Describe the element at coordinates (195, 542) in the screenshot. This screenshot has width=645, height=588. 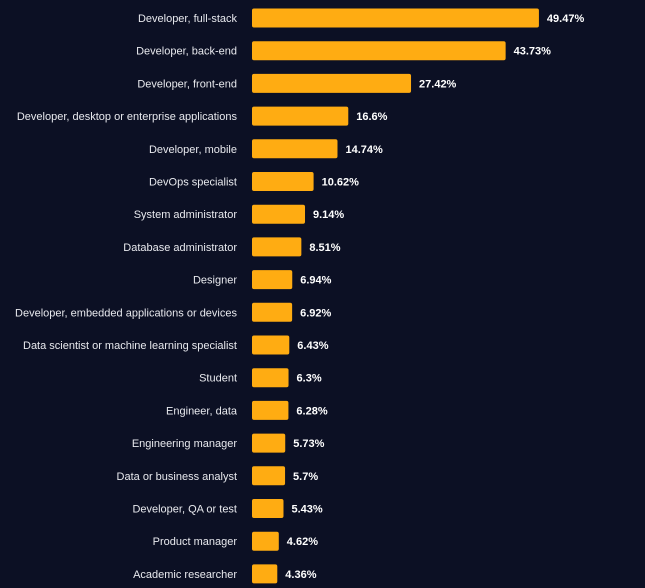
I see `category-label: Product manager` at that location.